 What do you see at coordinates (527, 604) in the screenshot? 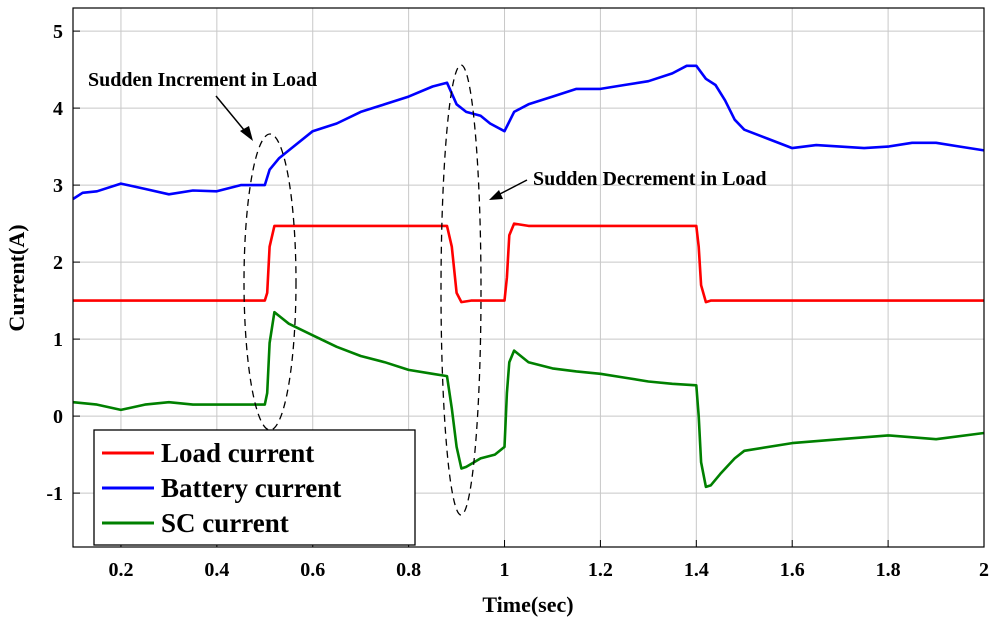
I see `x-axis-label: Time(sec)` at bounding box center [527, 604].